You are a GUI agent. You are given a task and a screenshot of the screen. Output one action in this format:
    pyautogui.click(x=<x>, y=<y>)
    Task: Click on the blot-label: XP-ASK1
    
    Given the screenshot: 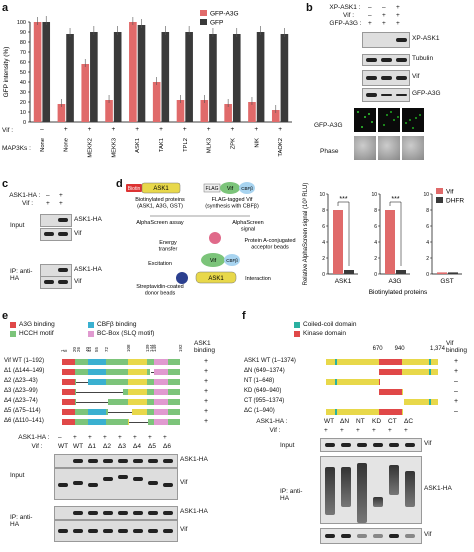 What is the action you would take?
    pyautogui.click(x=426, y=38)
    